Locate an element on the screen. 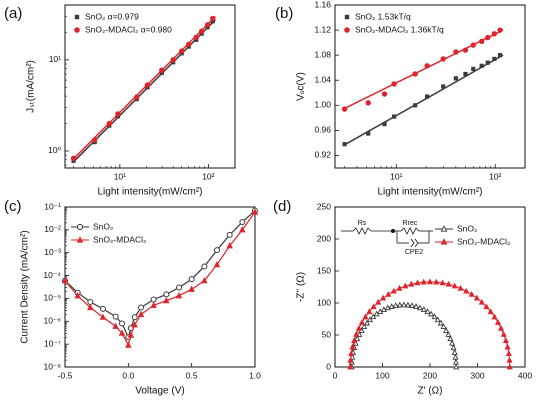 Image resolution: width=550 pixels, height=405 pixels. legend-entry: SnO₂ is located at coordinates (456, 228).